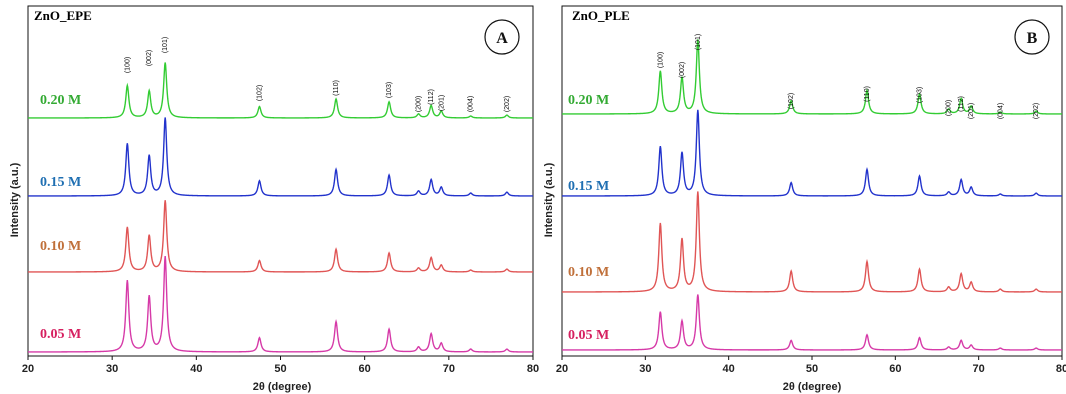 The image size is (1066, 394). Describe the element at coordinates (601, 15) in the screenshot. I see `panel-title: ZnO_PLE` at that location.